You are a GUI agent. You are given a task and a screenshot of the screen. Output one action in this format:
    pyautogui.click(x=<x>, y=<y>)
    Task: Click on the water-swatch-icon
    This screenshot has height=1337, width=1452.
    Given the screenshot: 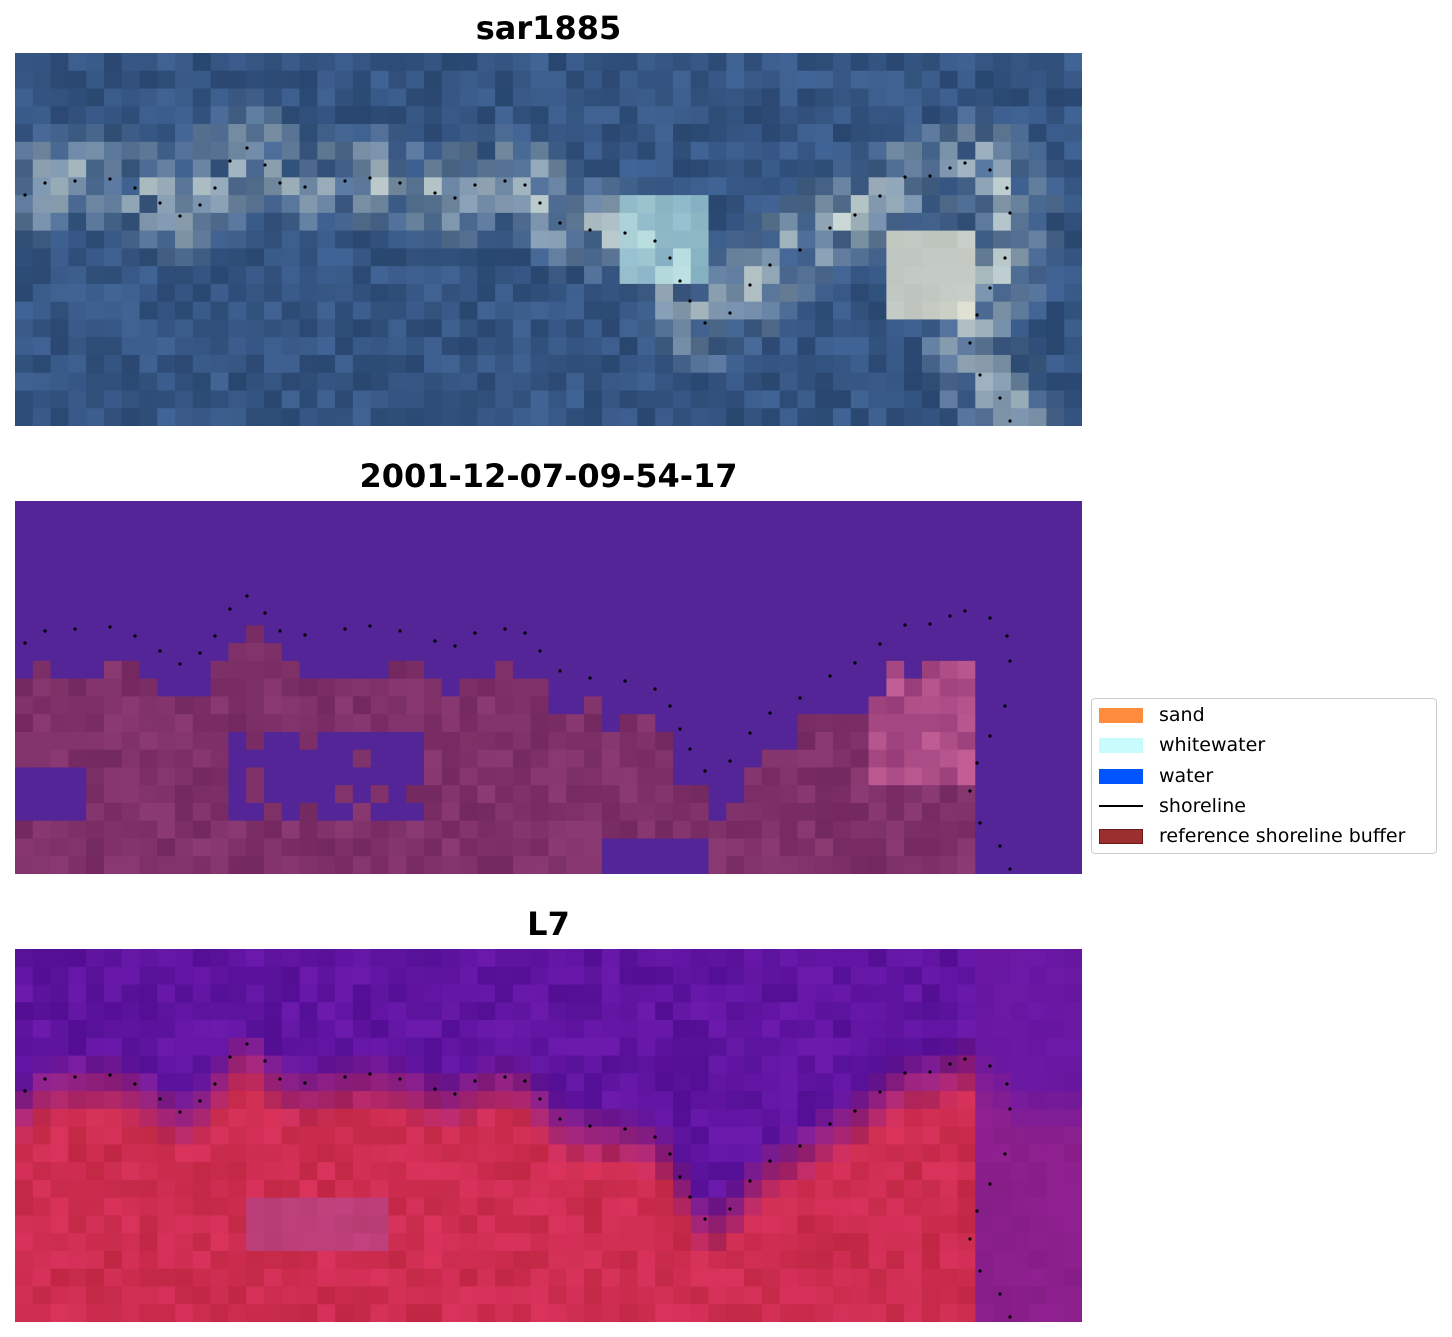 What is the action you would take?
    pyautogui.click(x=1121, y=776)
    